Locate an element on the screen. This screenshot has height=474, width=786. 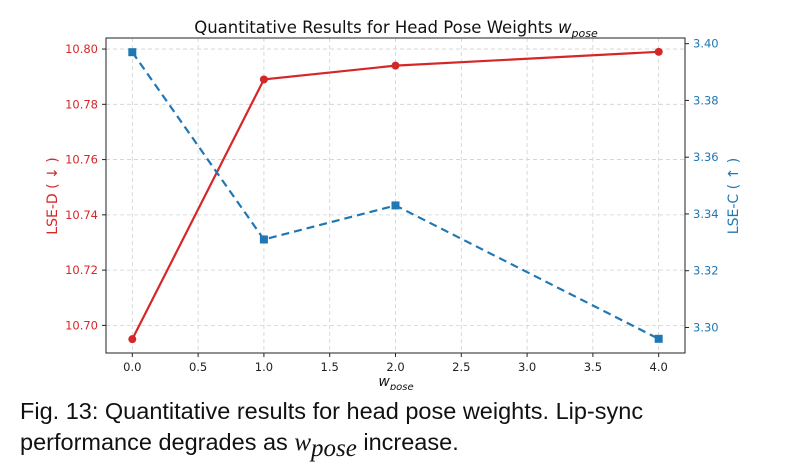
x-tick-label: 3.5 is located at coordinates (593, 367).